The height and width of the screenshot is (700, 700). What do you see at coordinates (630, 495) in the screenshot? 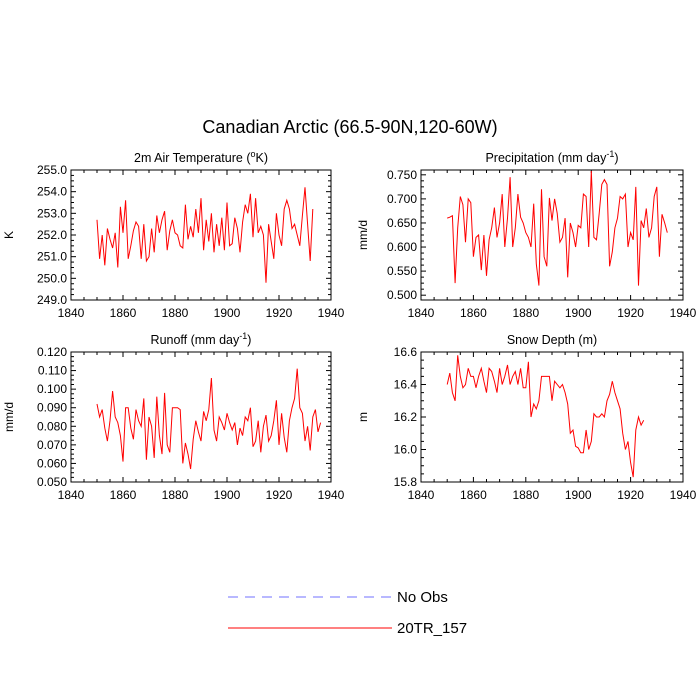
I see `snow-depth-xtick-label: 1920` at bounding box center [630, 495].